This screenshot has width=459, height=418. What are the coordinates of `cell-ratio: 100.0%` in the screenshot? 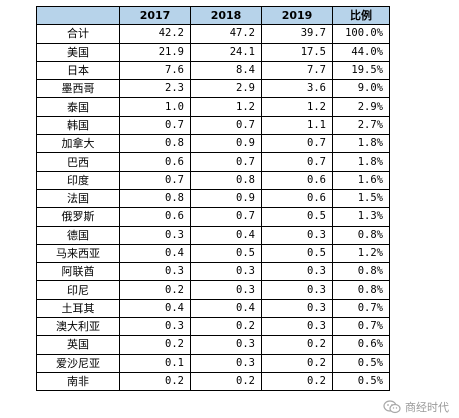 It's located at (361, 34).